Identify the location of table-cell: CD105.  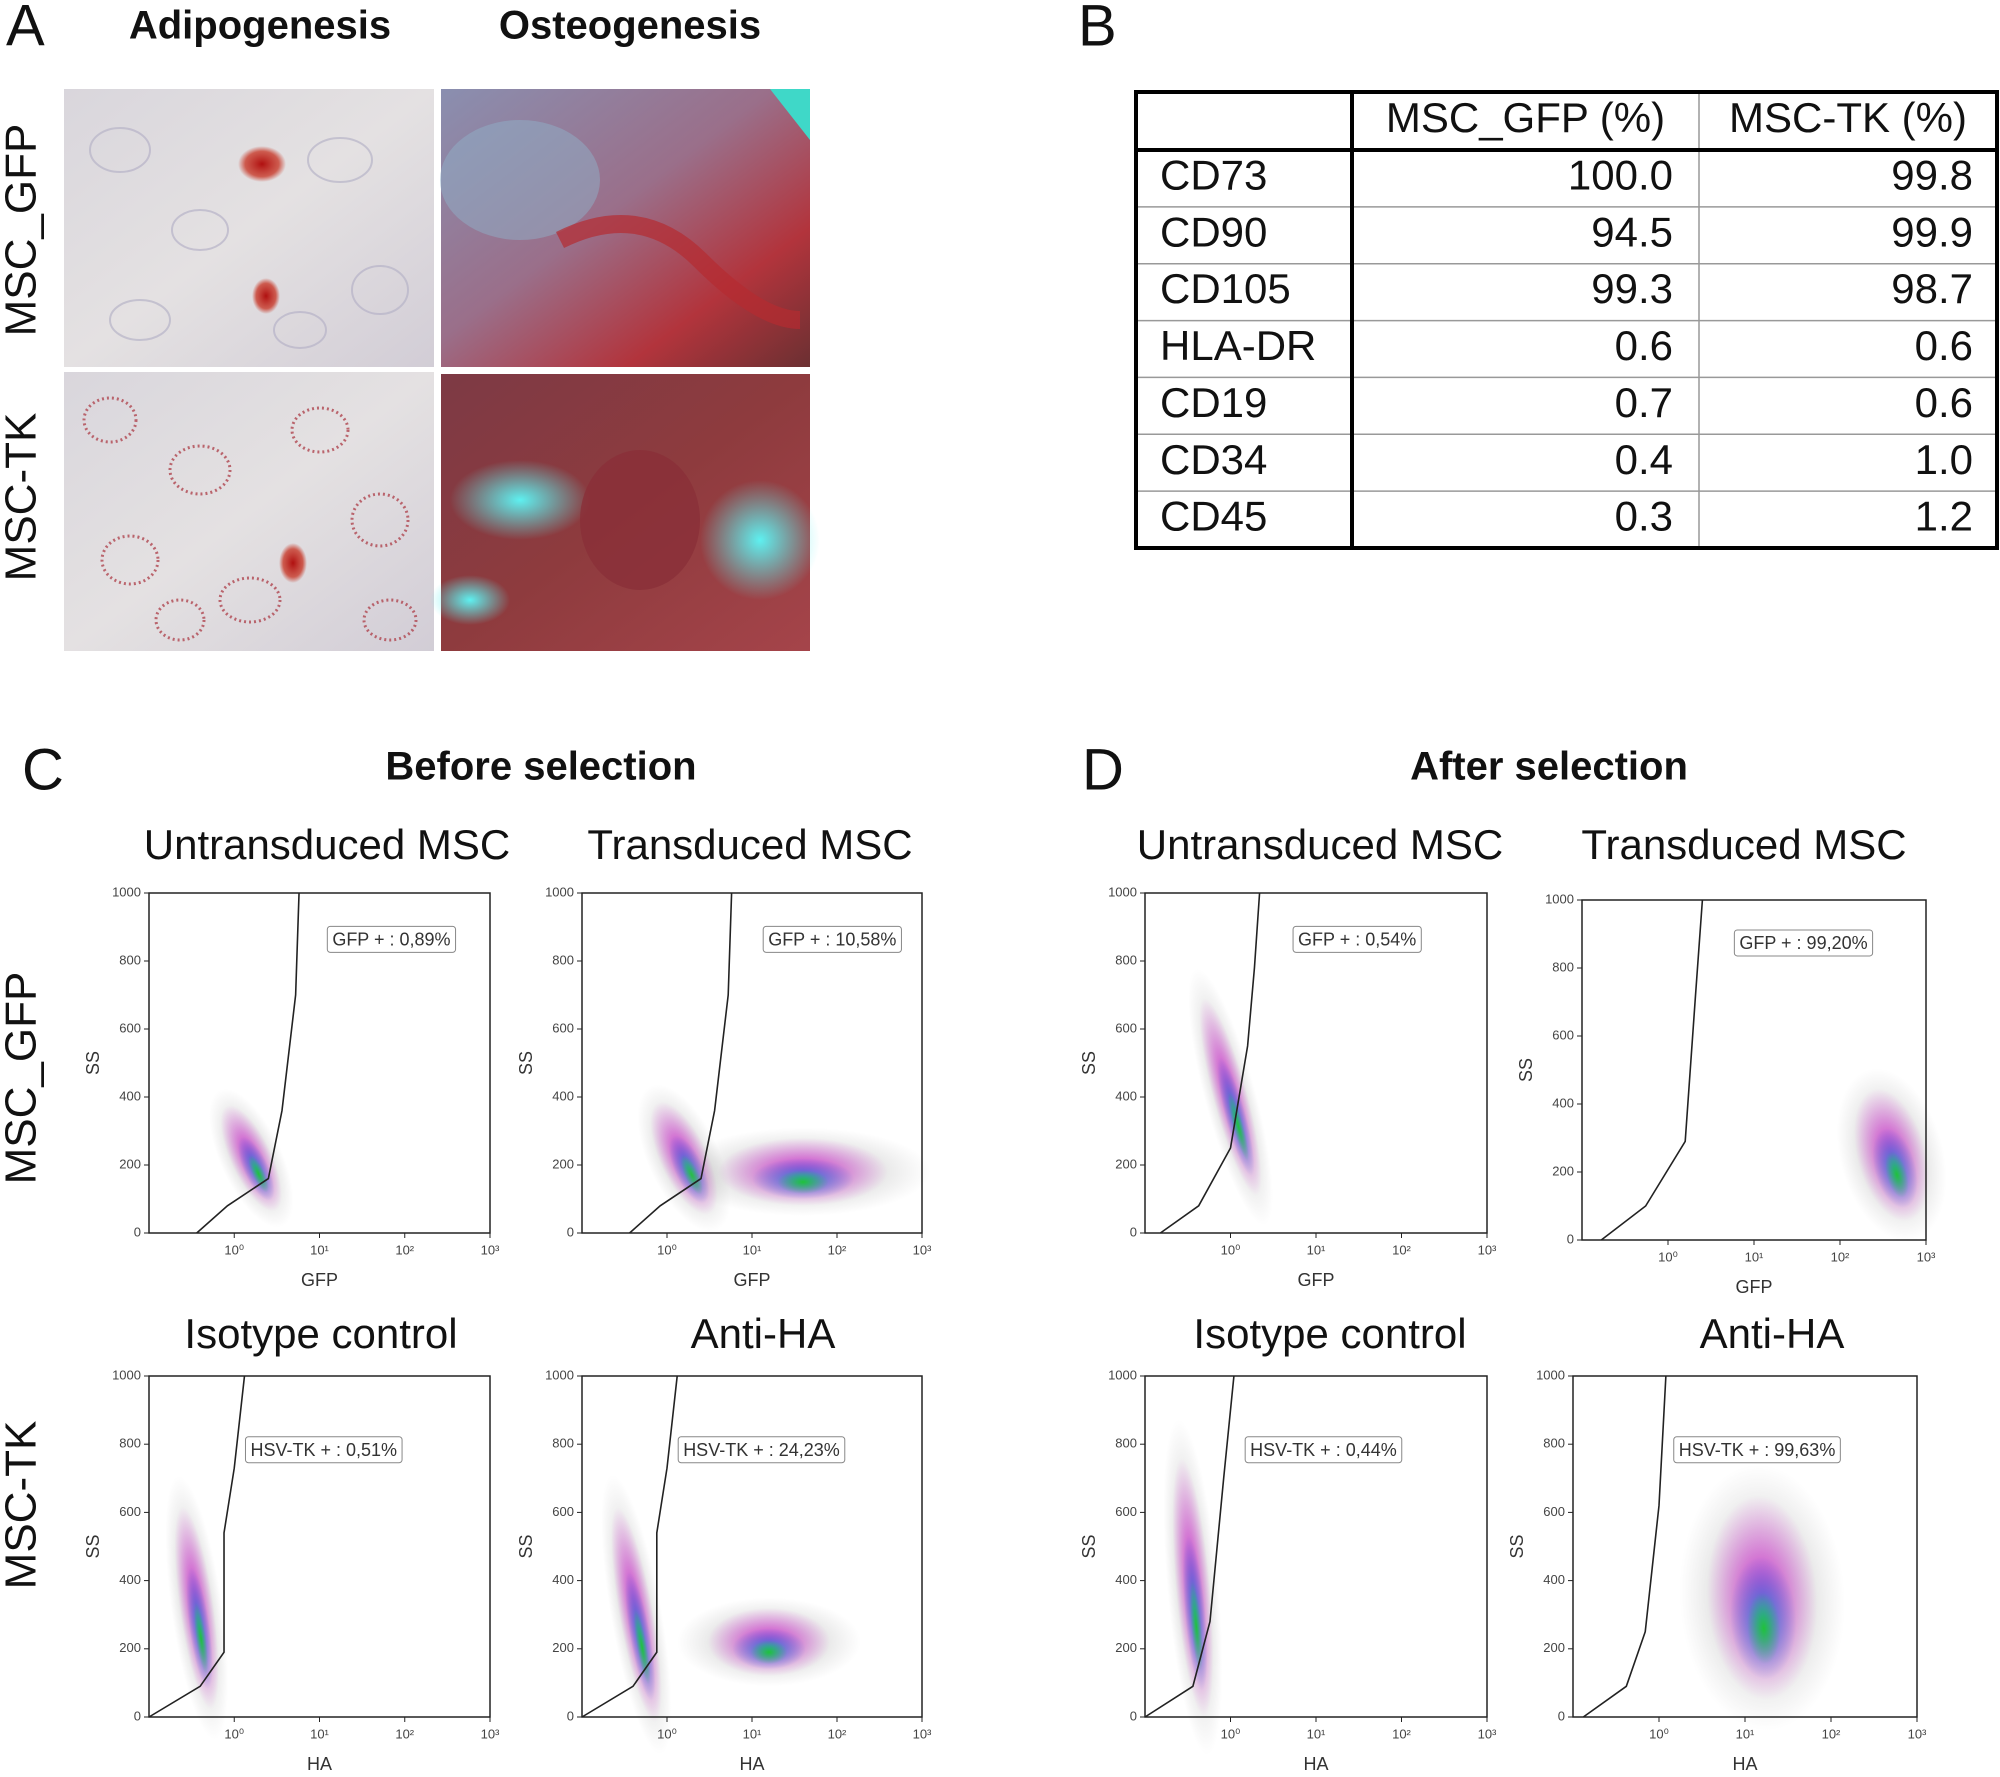
(1225, 288).